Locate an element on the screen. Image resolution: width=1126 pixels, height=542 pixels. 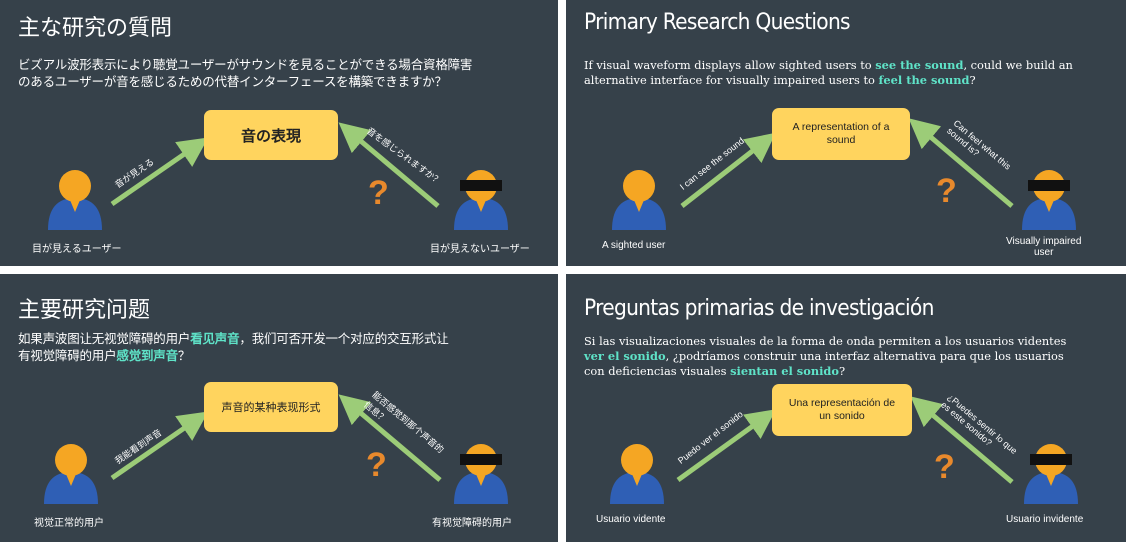
impaired-user-label: 有视觉障碍的用户 is located at coordinates (472, 523).